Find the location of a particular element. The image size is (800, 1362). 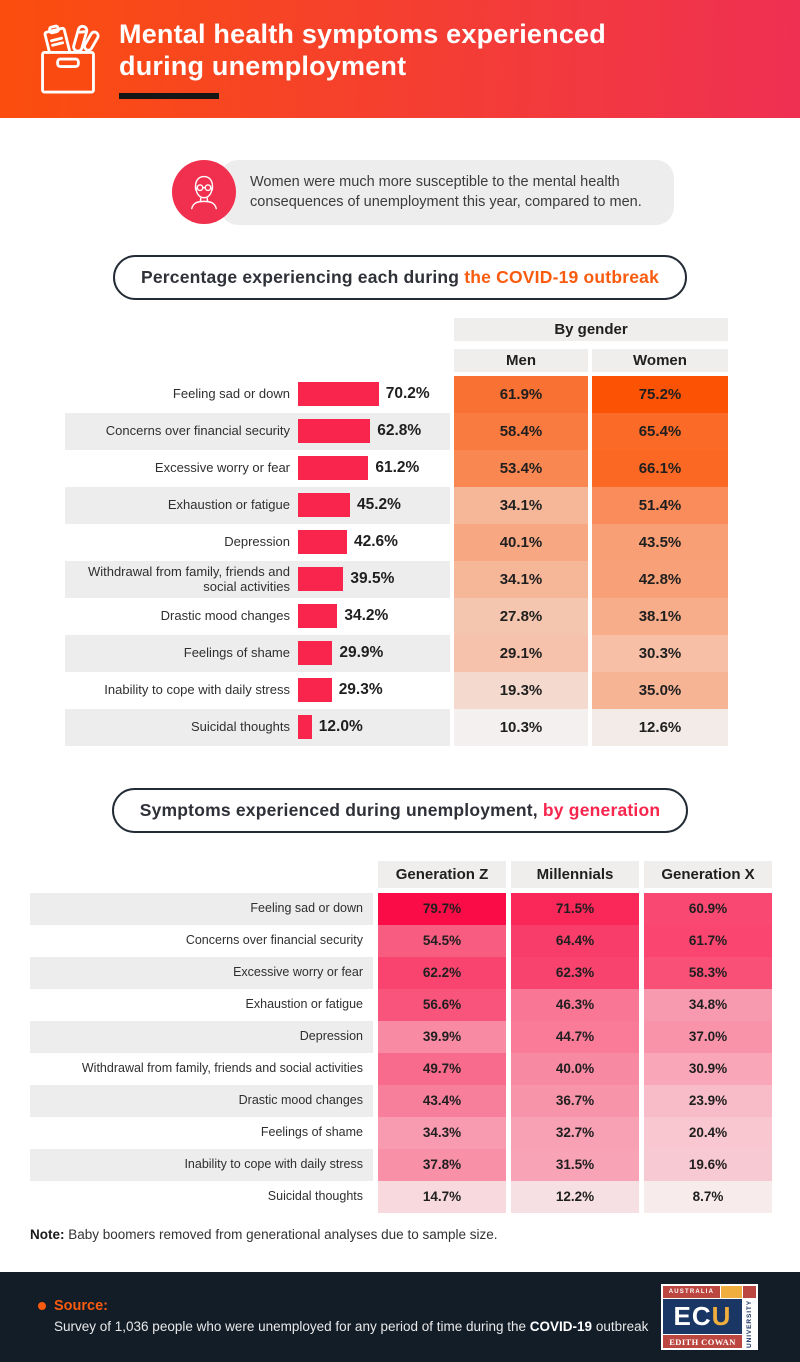

generation-value-cell: 37.0% is located at coordinates (708, 1036).